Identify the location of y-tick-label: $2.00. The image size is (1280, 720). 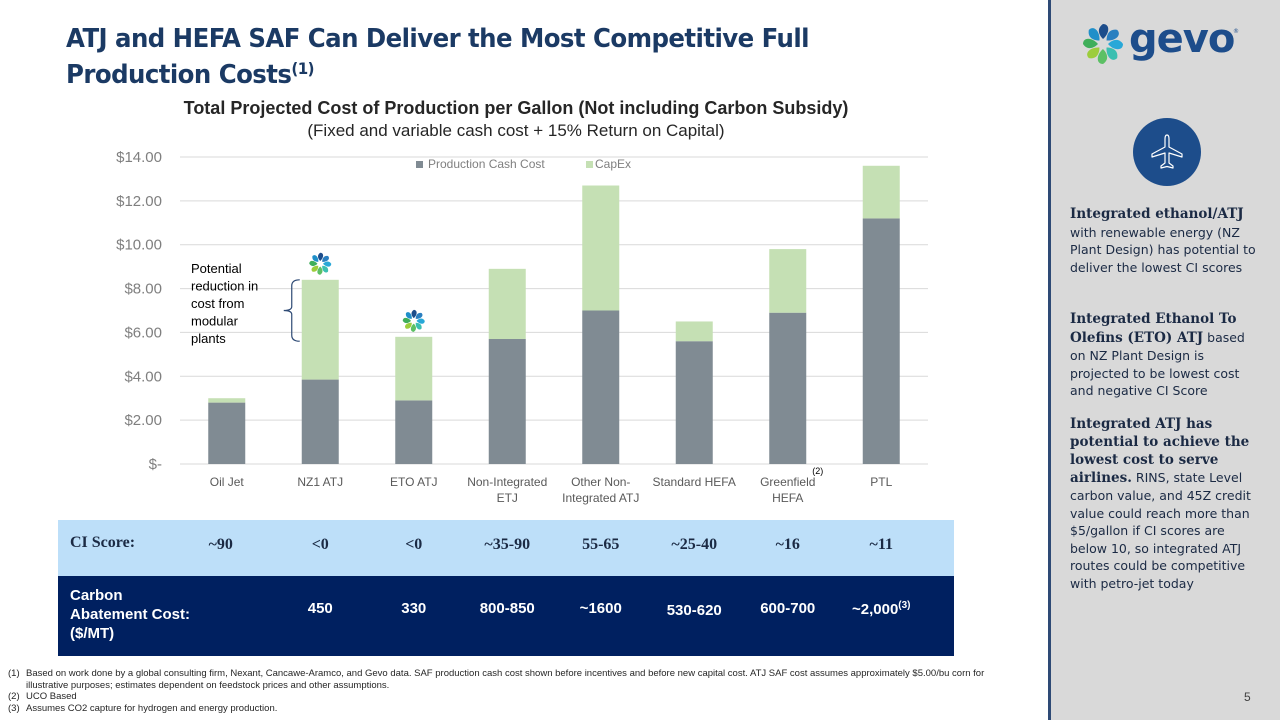
(143, 420).